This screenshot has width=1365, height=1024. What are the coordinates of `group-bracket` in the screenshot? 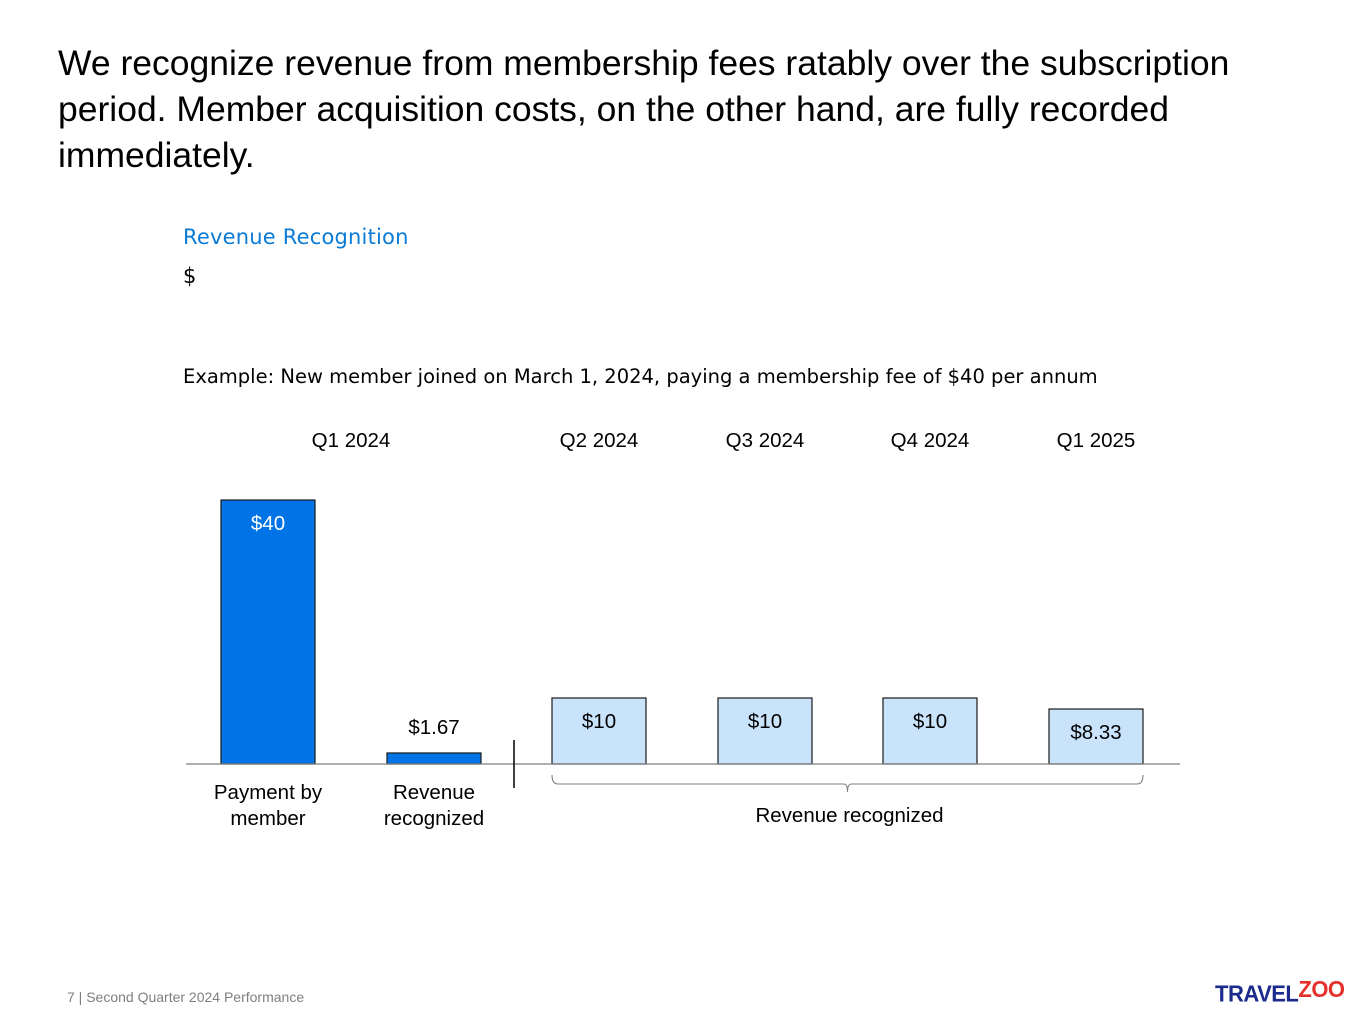 It's located at (847, 783).